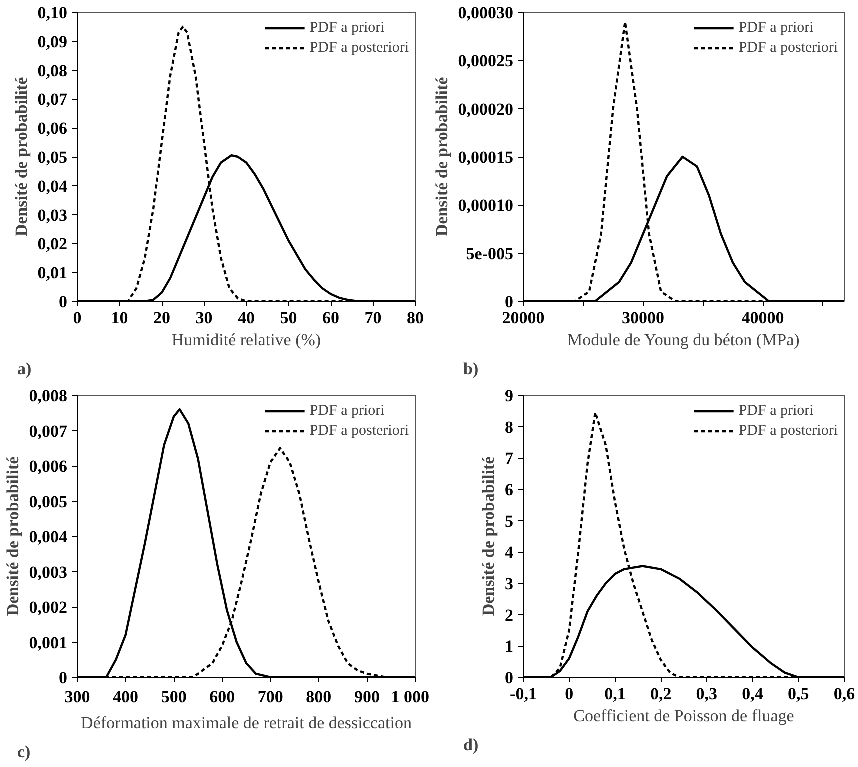 The width and height of the screenshot is (858, 767). I want to click on text: a), so click(25, 369).